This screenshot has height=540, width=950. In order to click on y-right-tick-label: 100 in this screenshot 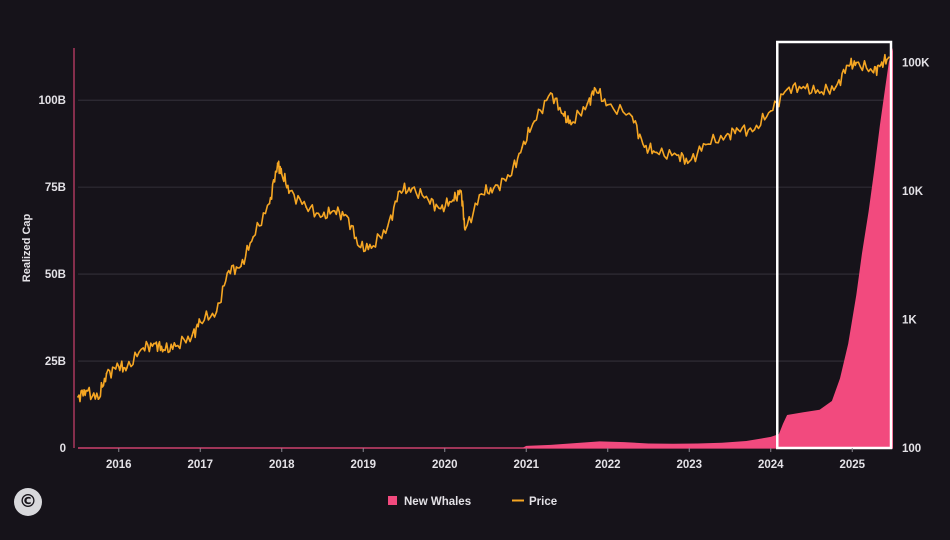, I will do `click(911, 449)`.